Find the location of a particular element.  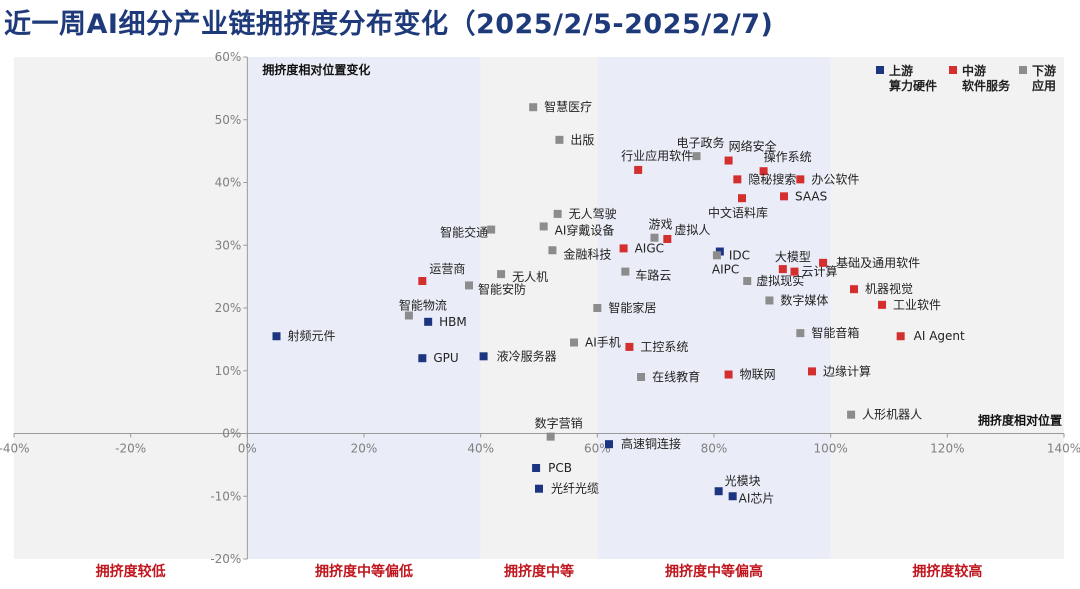

data-label-s2-5: 金融科技 is located at coordinates (587, 253).